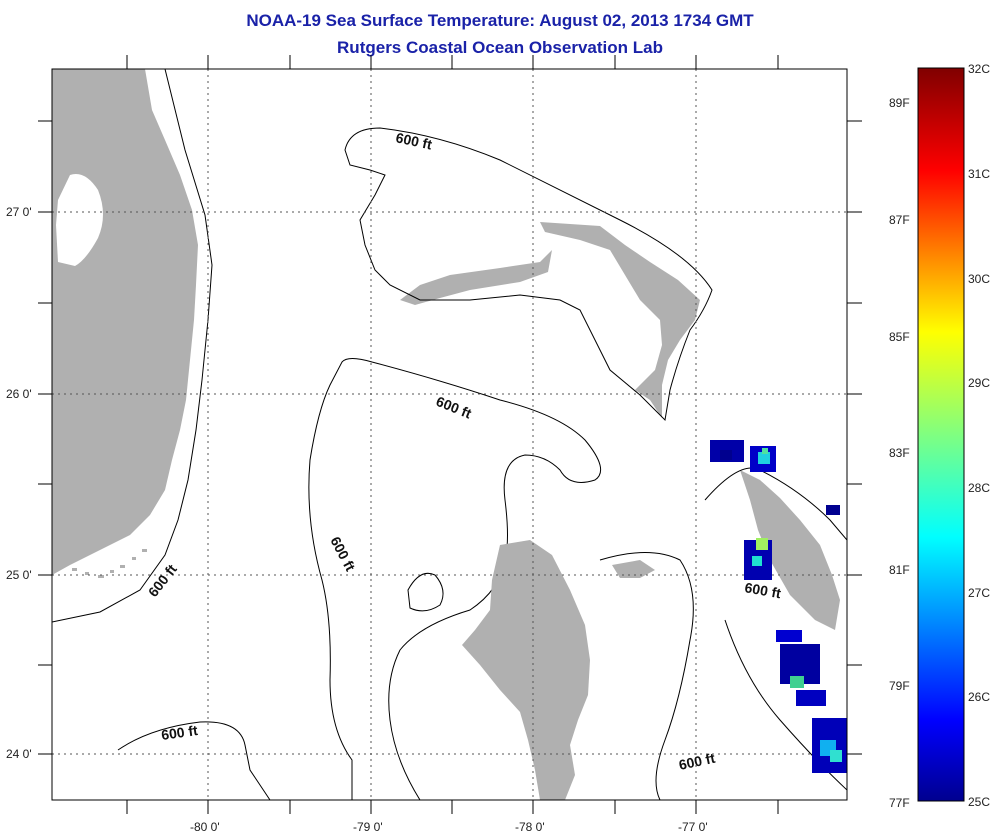 This screenshot has width=1000, height=840. Describe the element at coordinates (979, 279) in the screenshot. I see `colorbar-celsius-label: 30C` at that location.